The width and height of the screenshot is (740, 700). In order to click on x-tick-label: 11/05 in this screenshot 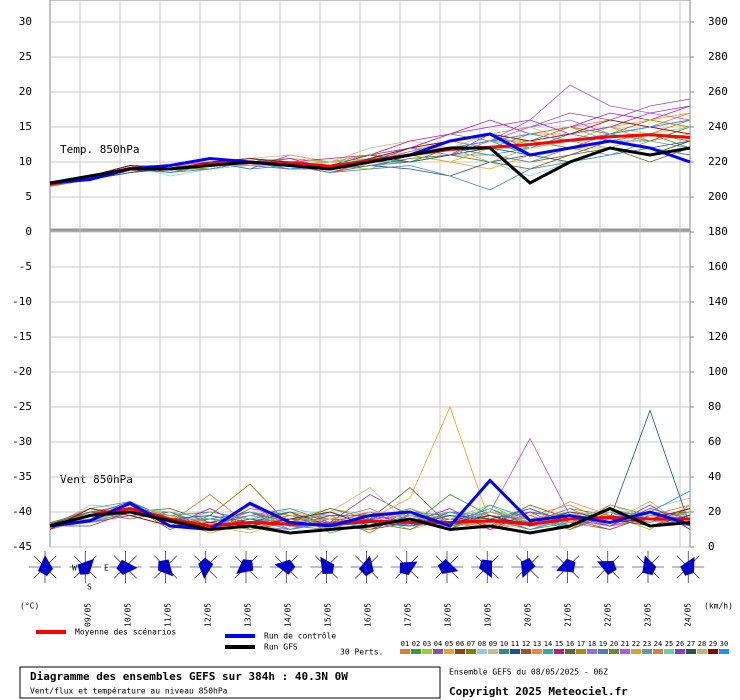, I will do `click(168, 615)`.